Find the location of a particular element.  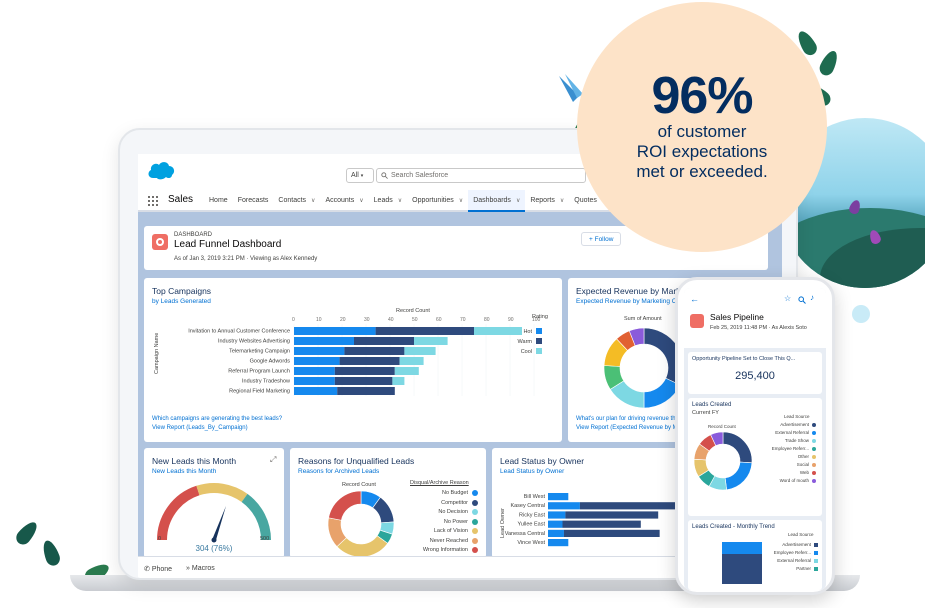

global-search-input: Search Salesforce is located at coordinates (481, 175).